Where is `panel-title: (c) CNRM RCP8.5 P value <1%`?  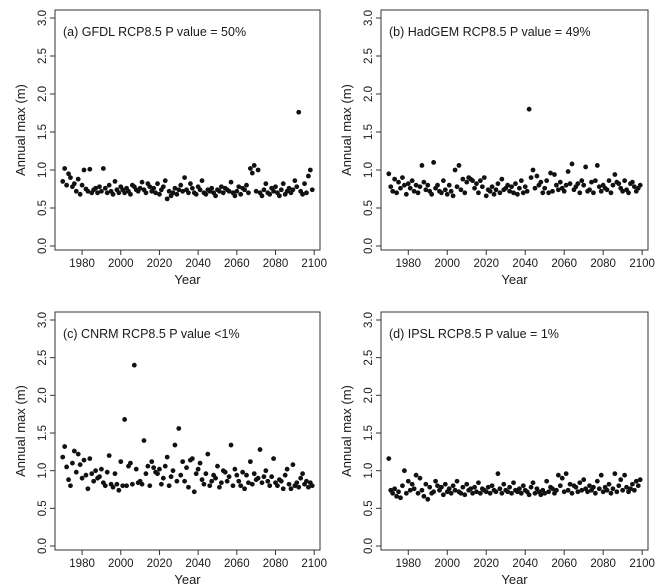
panel-title: (c) CNRM RCP8.5 P value <1% is located at coordinates (151, 334).